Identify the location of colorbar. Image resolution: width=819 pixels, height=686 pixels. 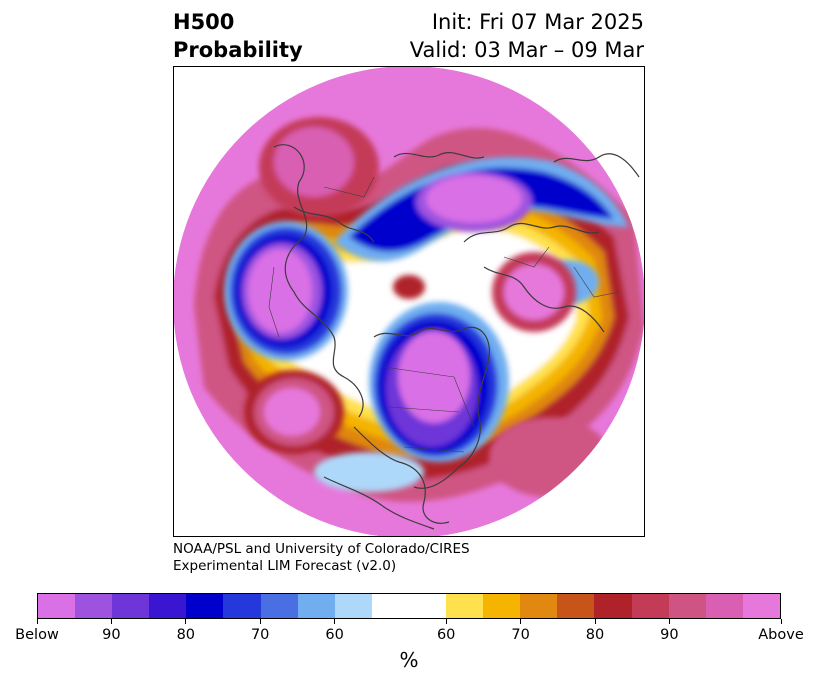
(409, 606).